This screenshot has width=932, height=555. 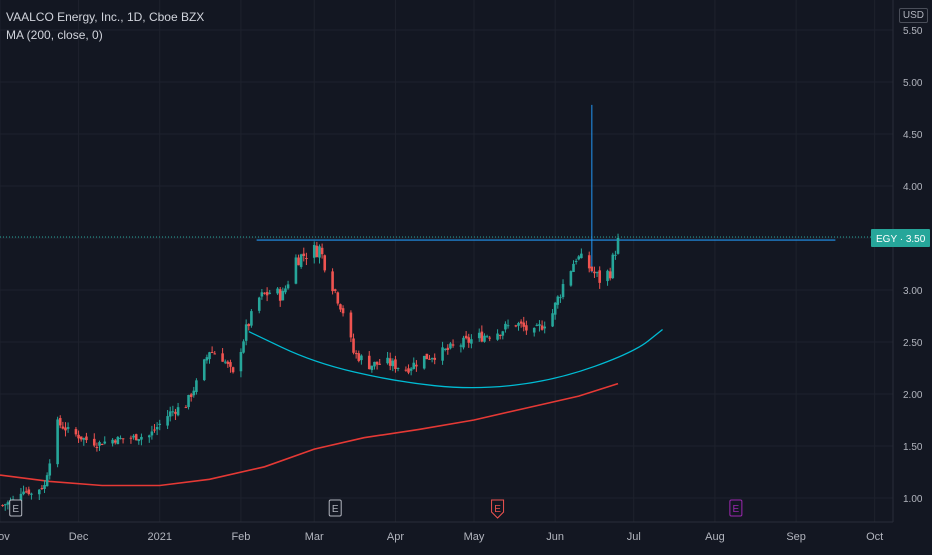 I want to click on symbol-title: VAALCO Energy, Inc., 1D, Cboe BZX, so click(x=105, y=17).